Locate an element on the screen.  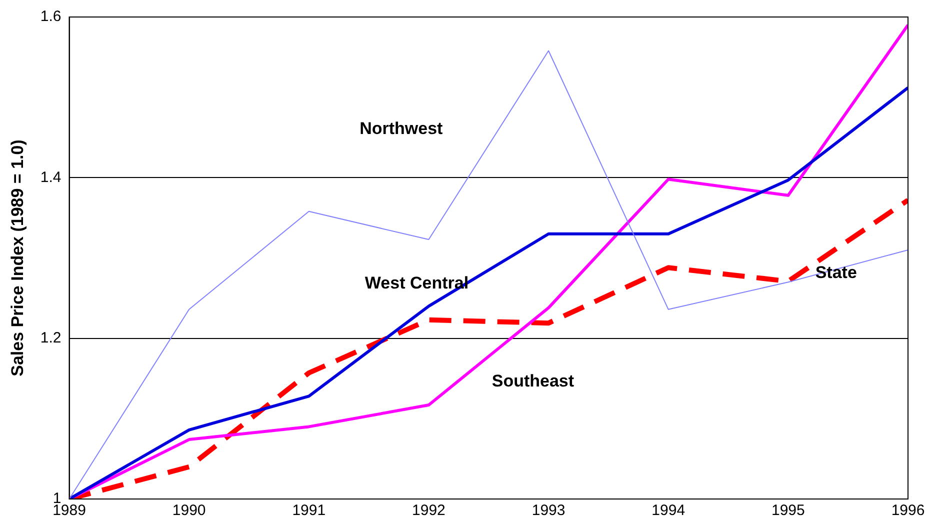
y-tick-label: 1.4 is located at coordinates (51, 177).